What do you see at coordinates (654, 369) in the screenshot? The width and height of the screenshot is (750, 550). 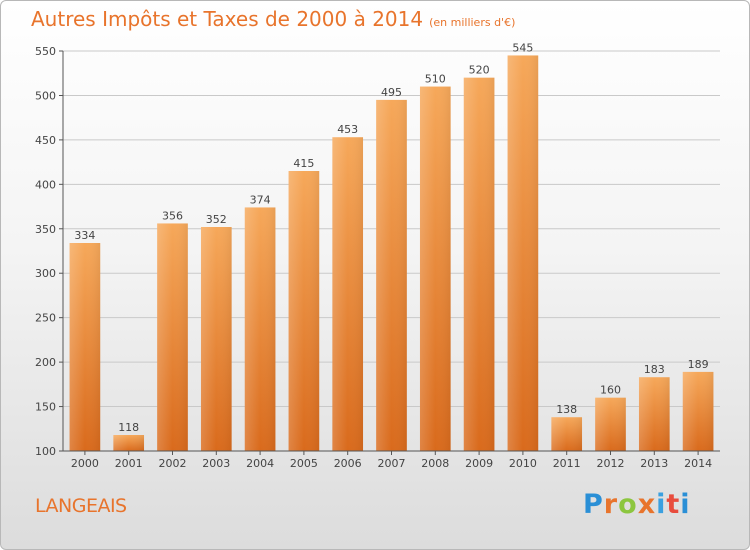 I see `data-label: 183` at bounding box center [654, 369].